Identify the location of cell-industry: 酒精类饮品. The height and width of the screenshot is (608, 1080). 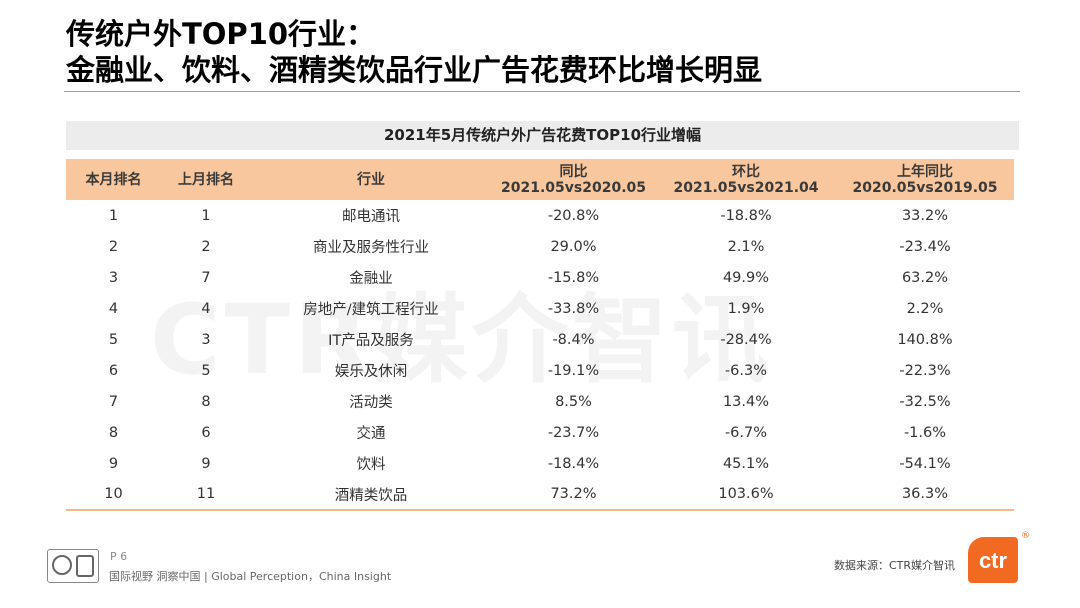
(371, 495).